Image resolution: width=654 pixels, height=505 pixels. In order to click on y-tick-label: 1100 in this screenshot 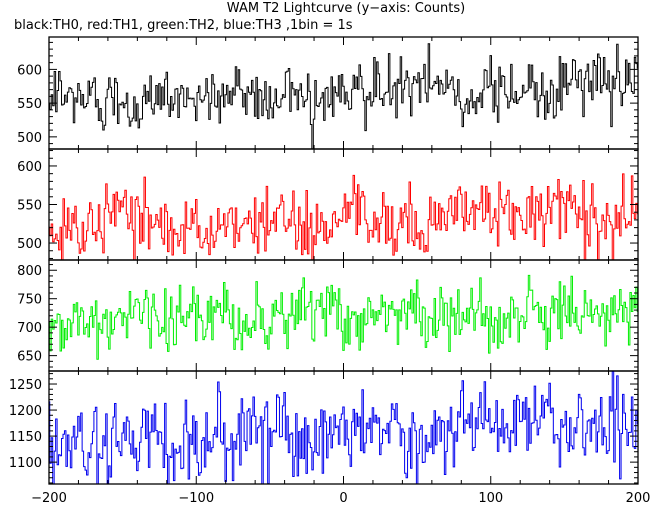, I will do `click(25, 463)`.